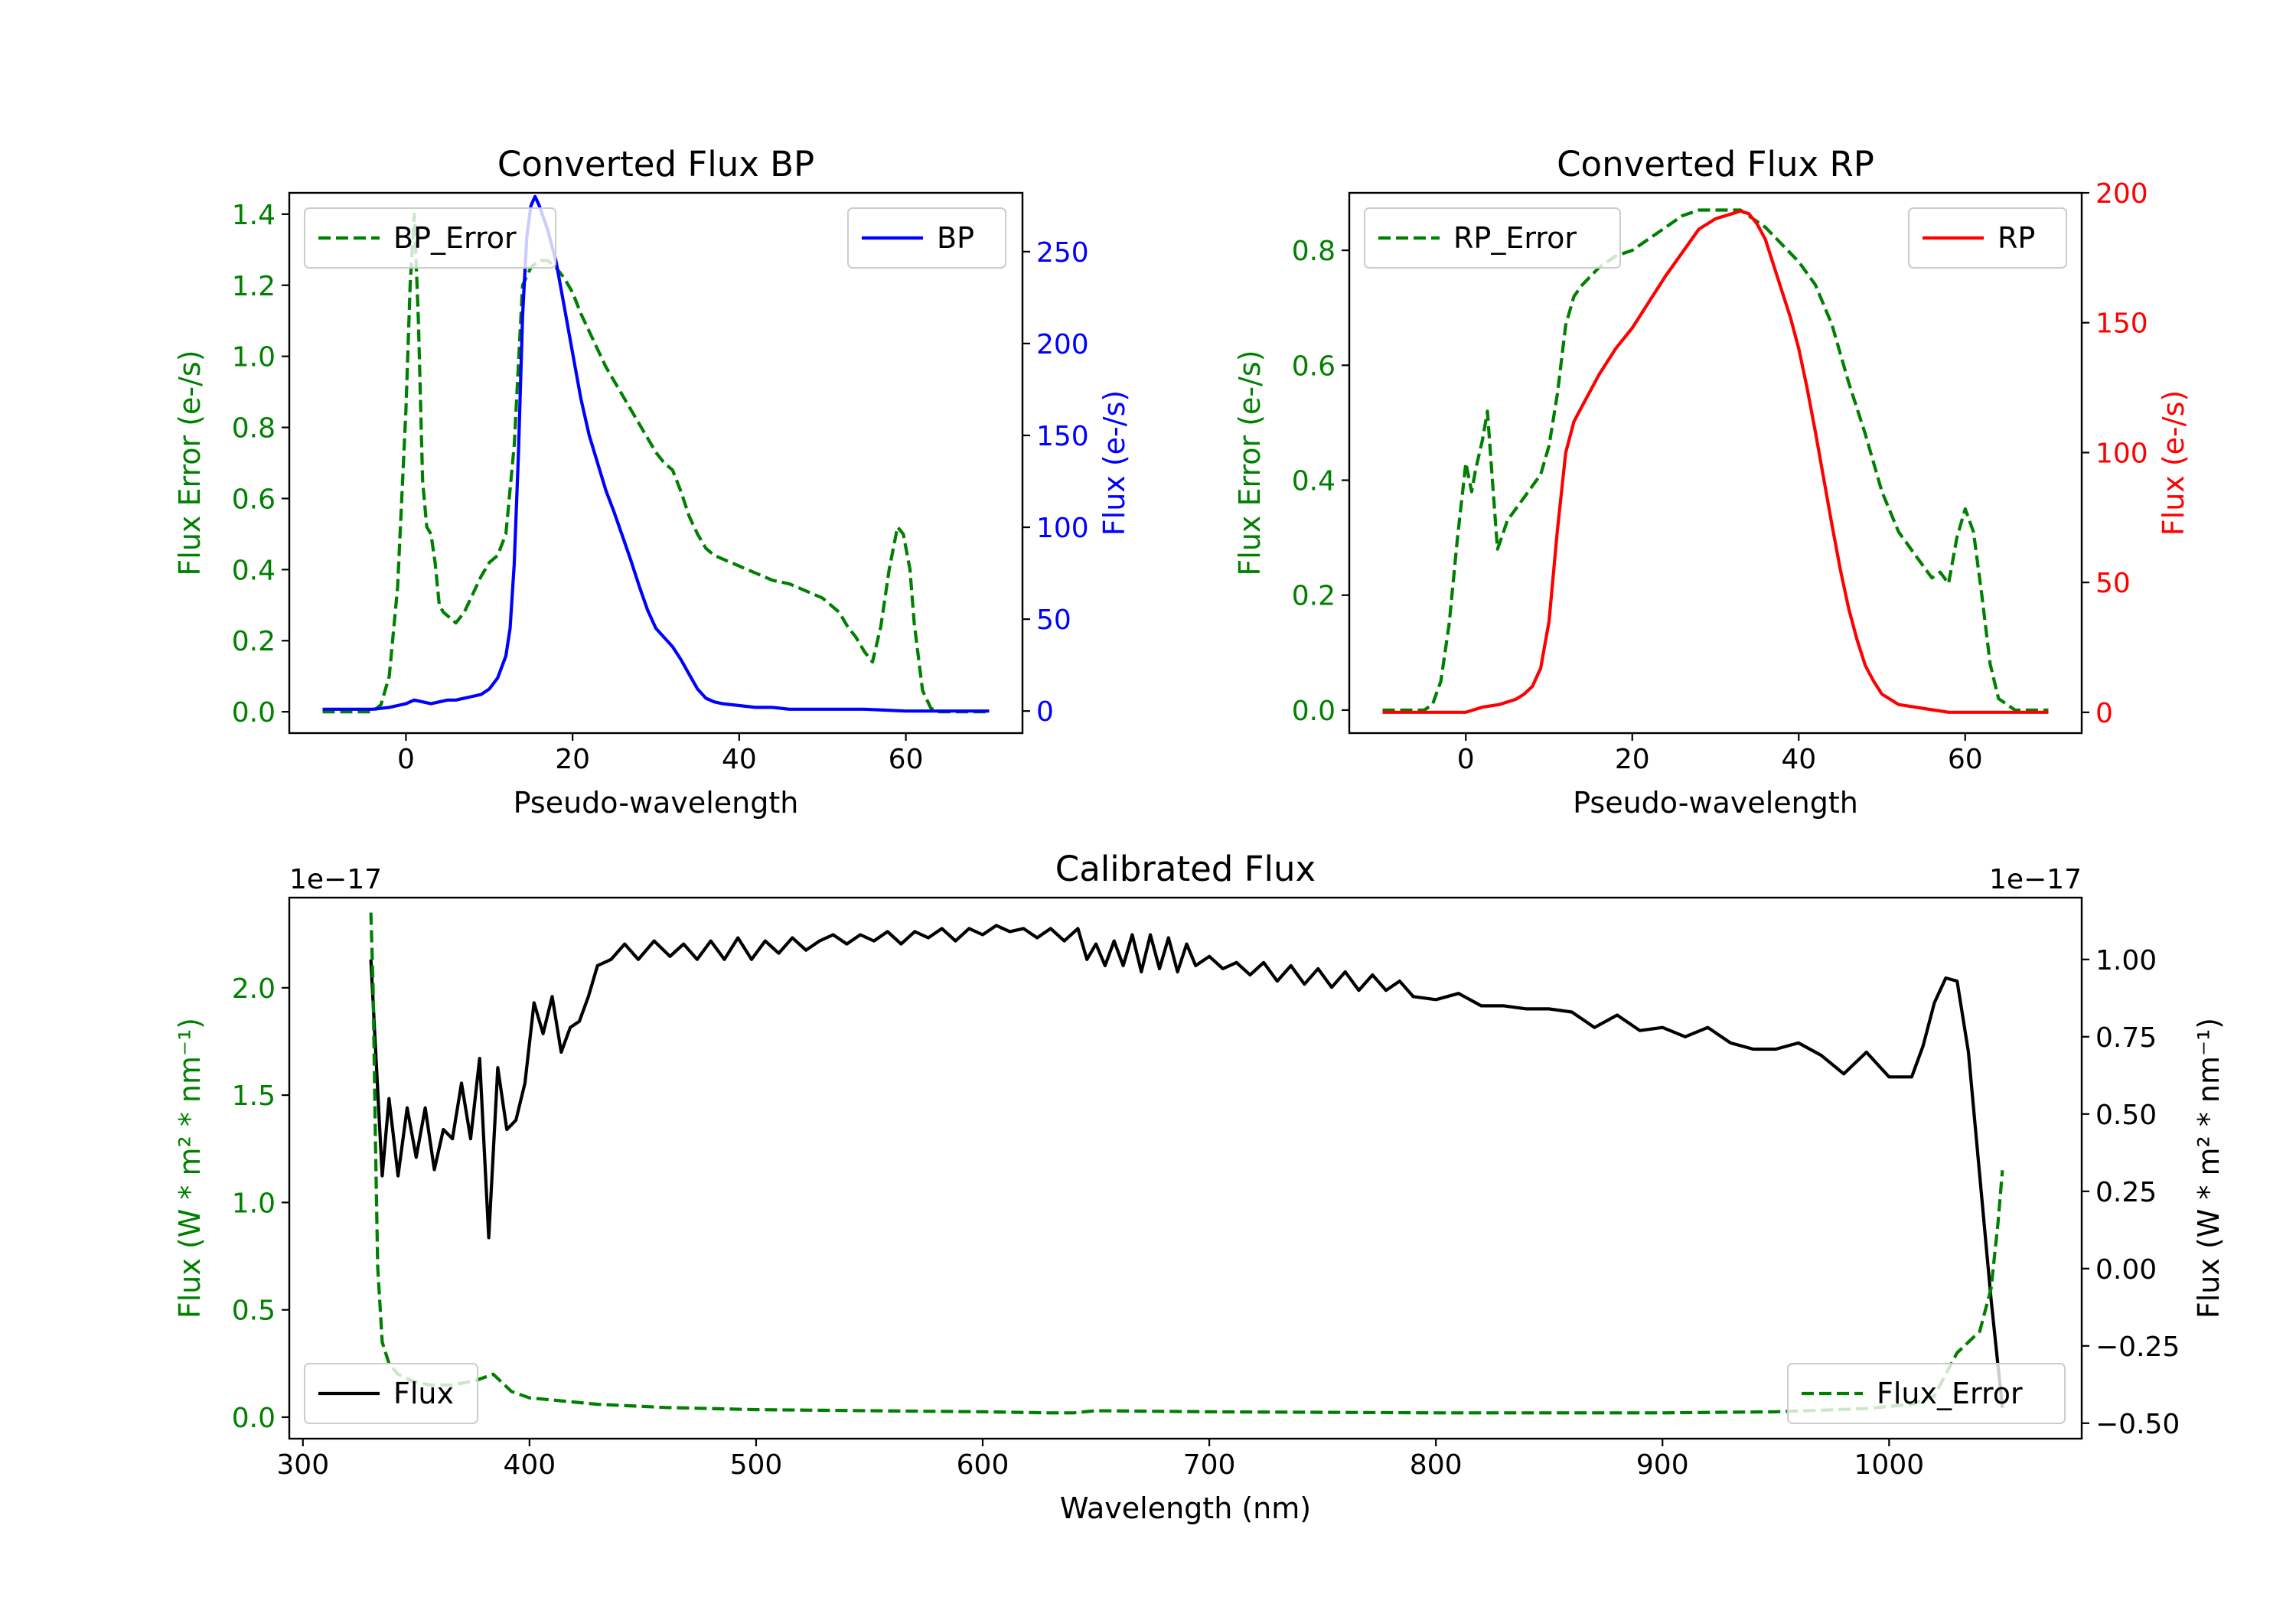  Describe the element at coordinates (455, 238) in the screenshot. I see `legend-label: BP_Error` at that location.